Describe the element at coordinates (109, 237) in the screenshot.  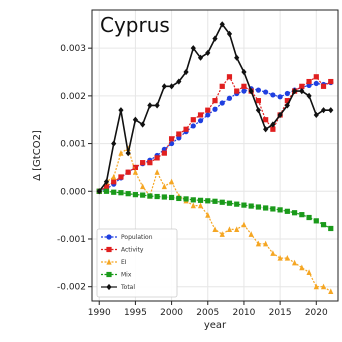
I see `legend-marker-population` at that location.